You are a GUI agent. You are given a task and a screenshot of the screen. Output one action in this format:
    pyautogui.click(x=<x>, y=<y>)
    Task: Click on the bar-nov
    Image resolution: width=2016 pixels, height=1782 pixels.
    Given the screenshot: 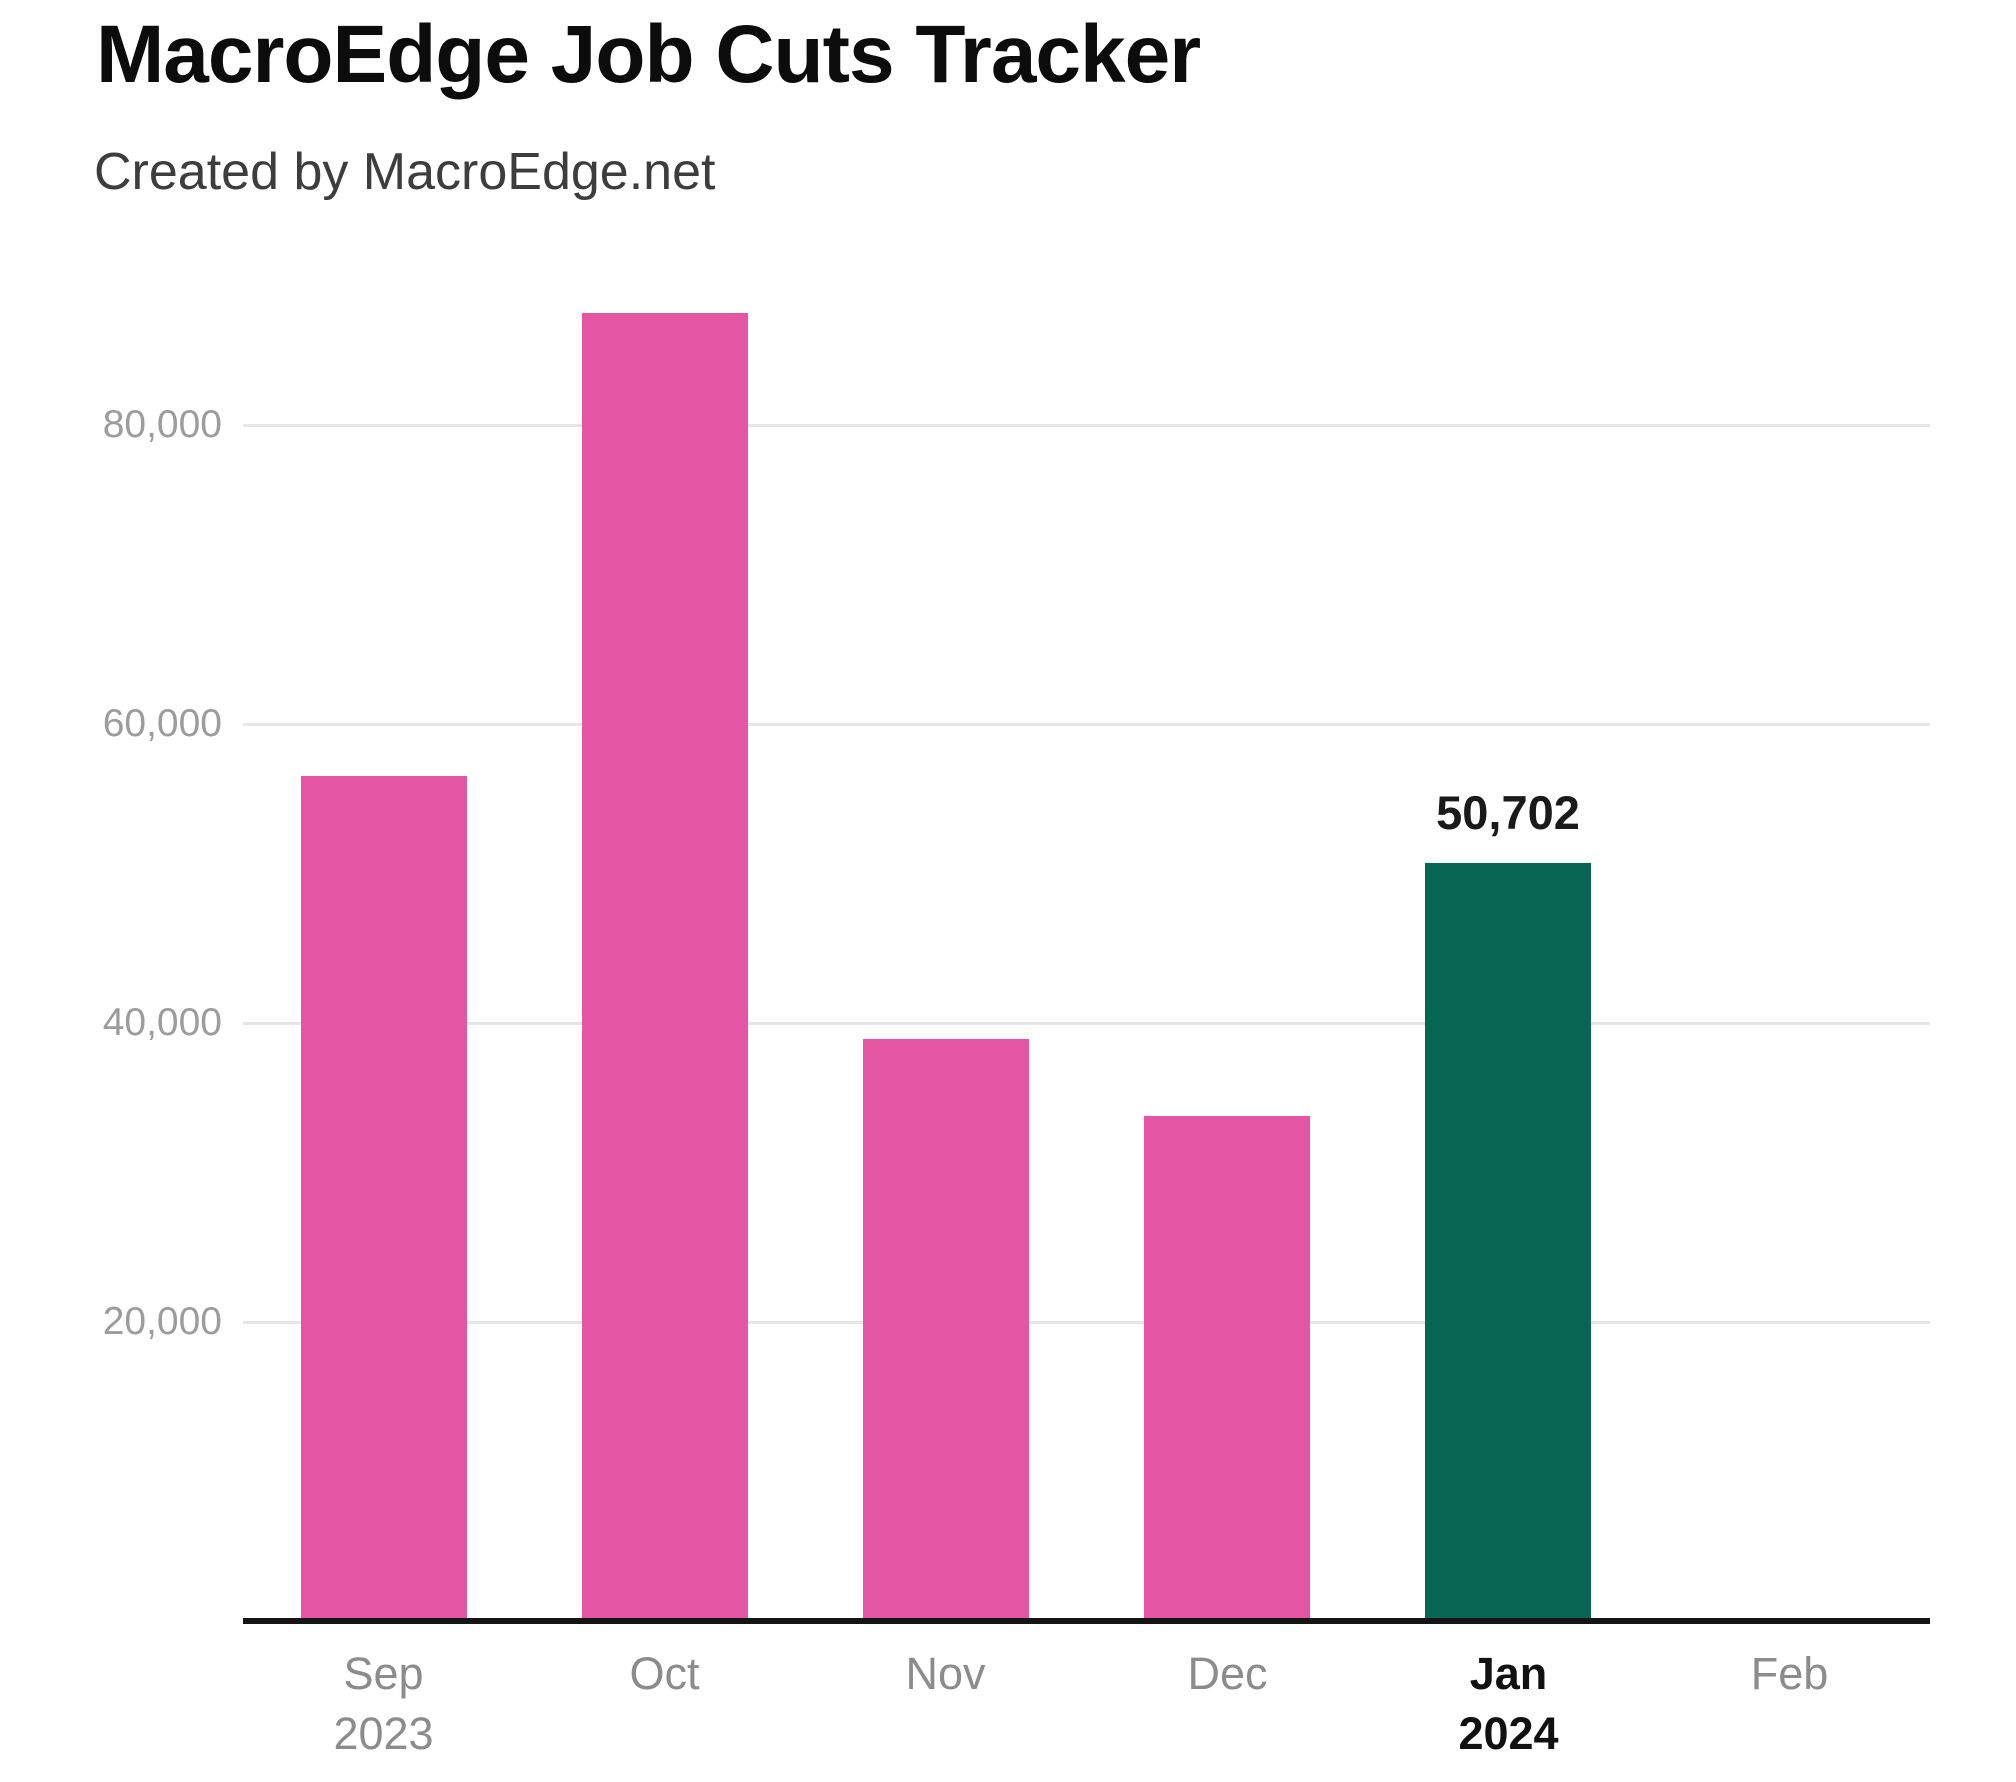 What is the action you would take?
    pyautogui.click(x=946, y=1330)
    